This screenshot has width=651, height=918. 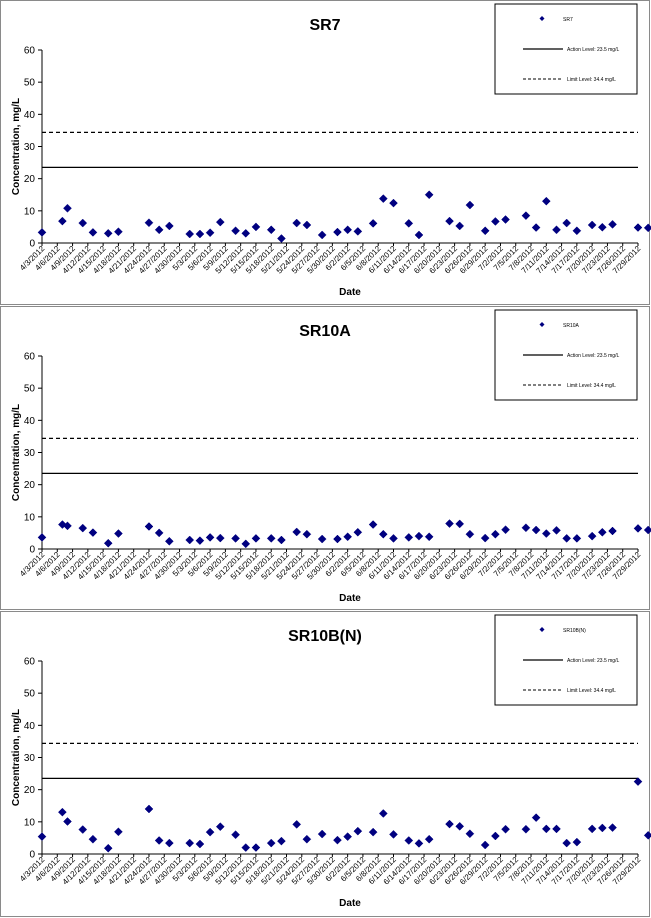 I want to click on y-tick-label: 40, so click(x=30, y=421).